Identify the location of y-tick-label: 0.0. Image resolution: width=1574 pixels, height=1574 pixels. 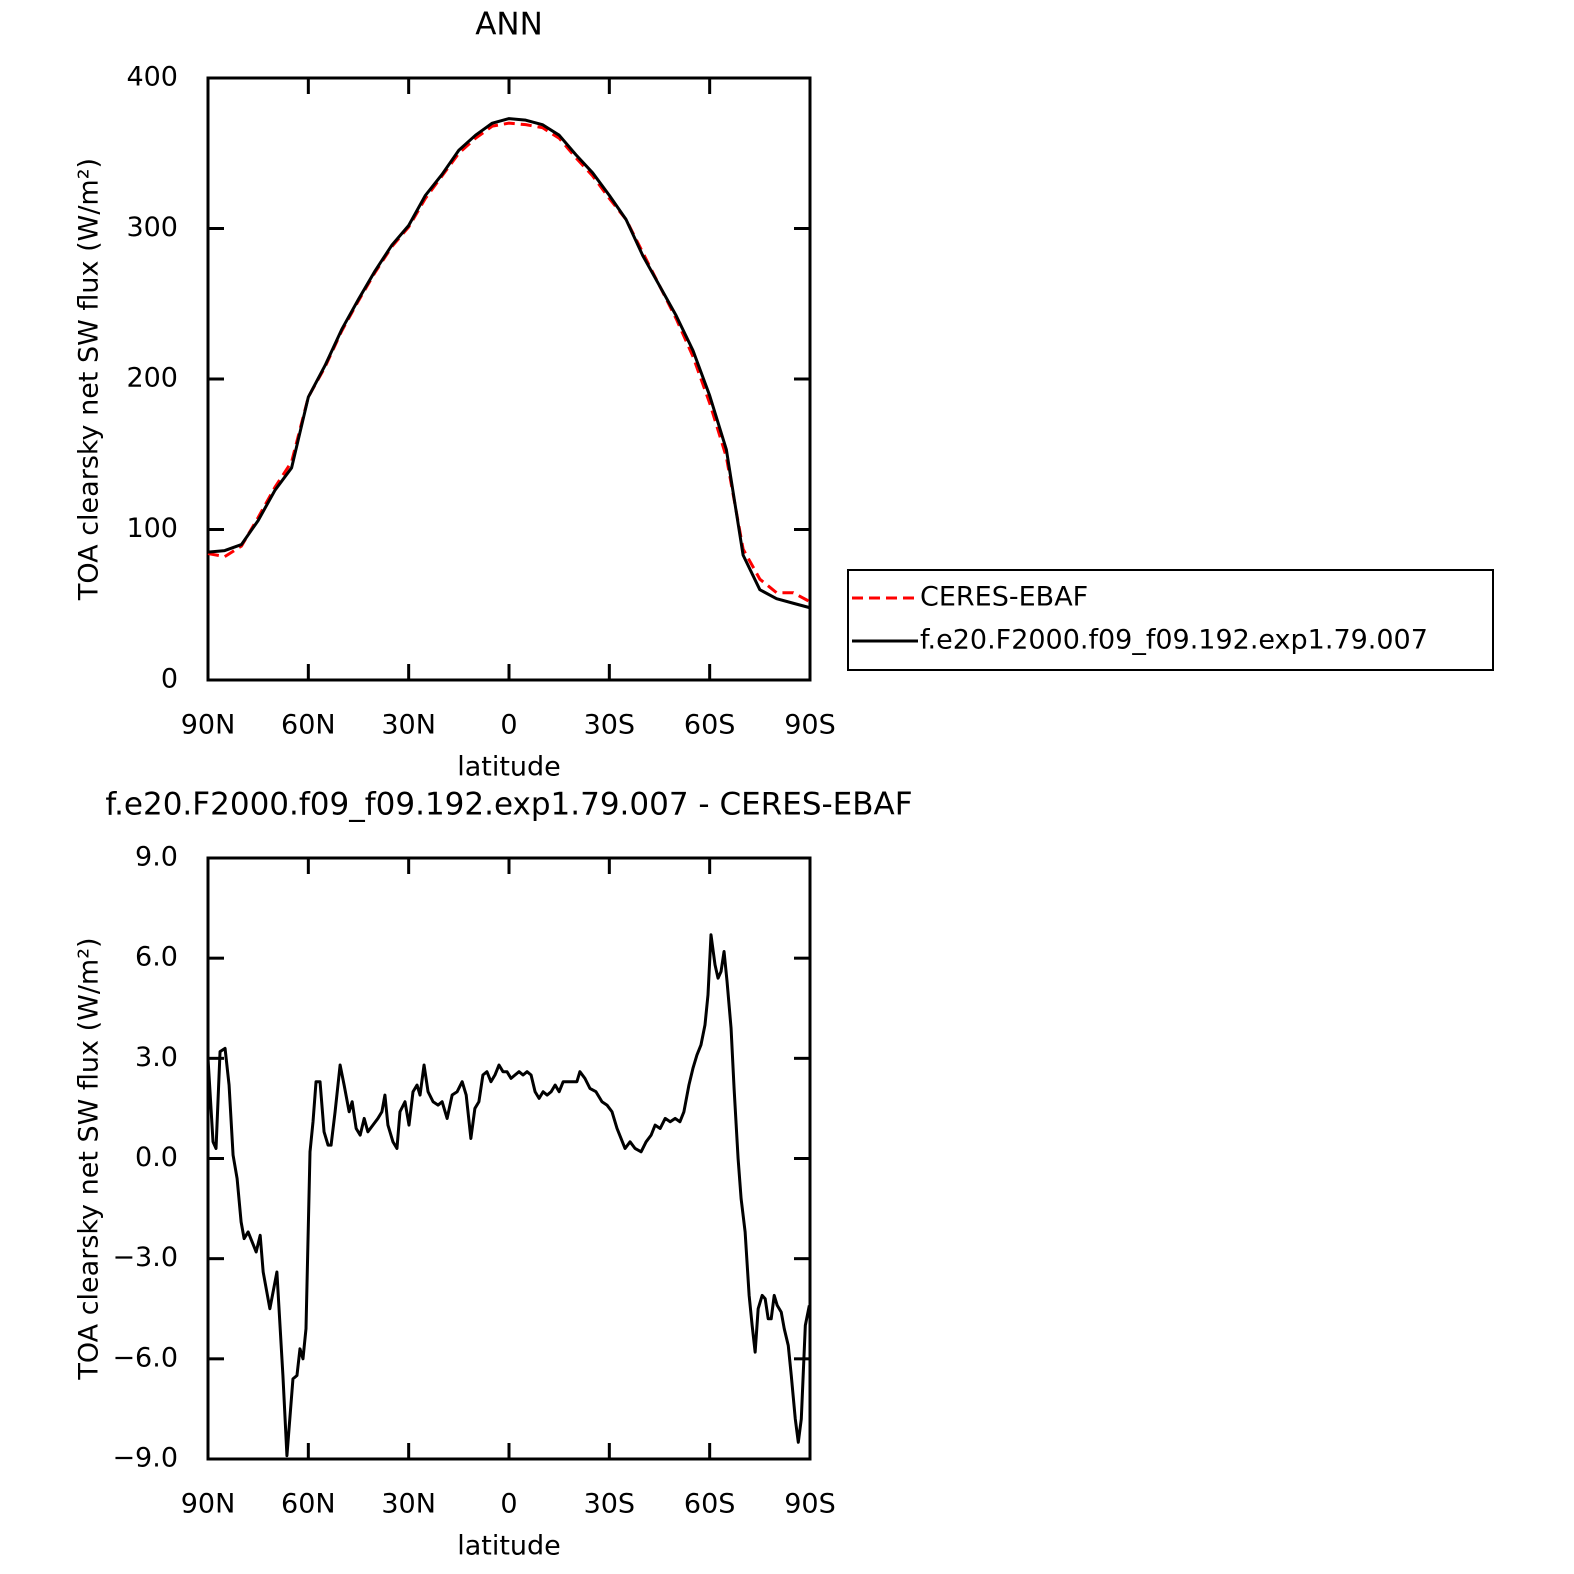
(156, 1157).